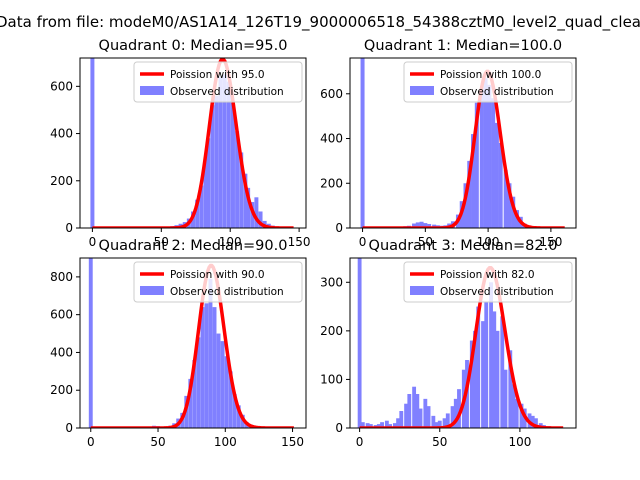 Image resolution: width=640 pixels, height=480 pixels. What do you see at coordinates (331, 379) in the screenshot?
I see `y-tick-label: 100` at bounding box center [331, 379].